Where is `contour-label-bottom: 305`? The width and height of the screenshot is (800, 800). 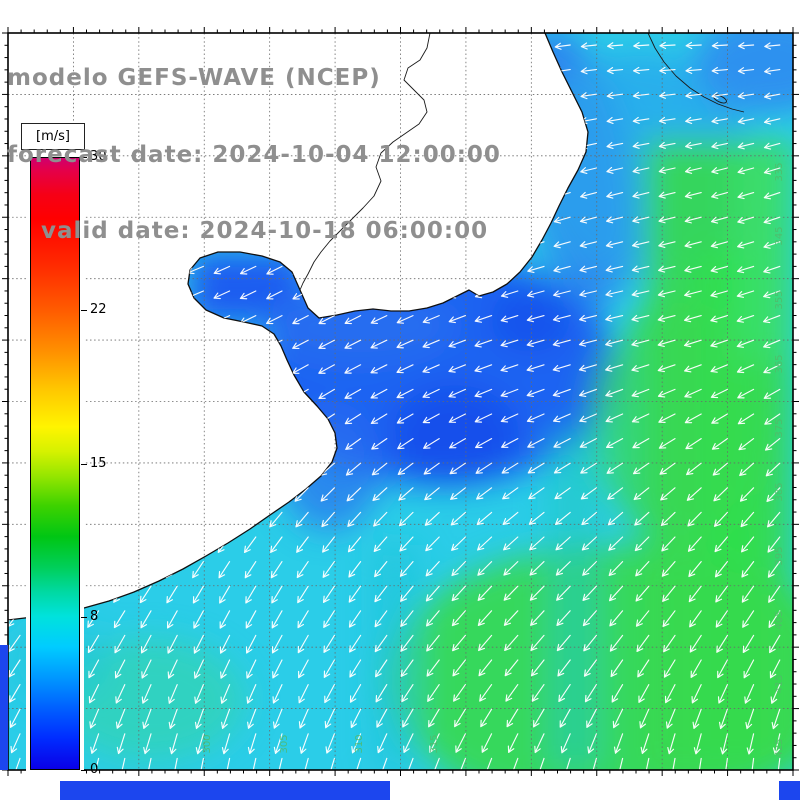 contour-label-bottom: 305 is located at coordinates (284, 743).